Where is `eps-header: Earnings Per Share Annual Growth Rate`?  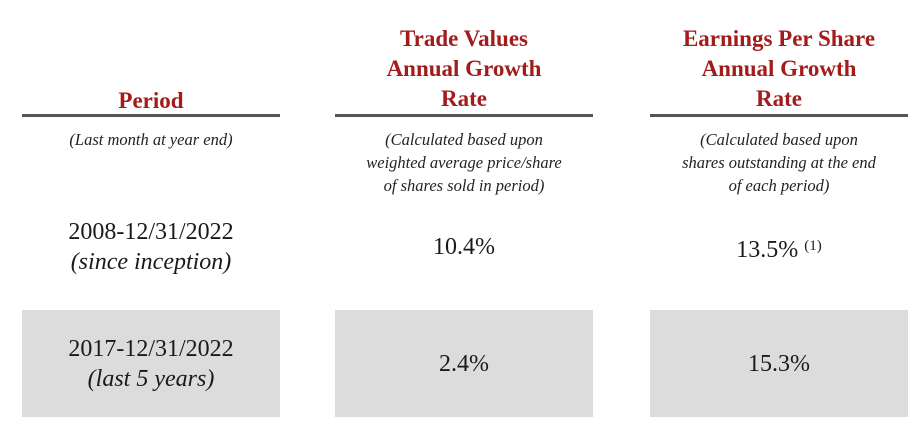
eps-header: Earnings Per Share Annual Growth Rate is located at coordinates (779, 69).